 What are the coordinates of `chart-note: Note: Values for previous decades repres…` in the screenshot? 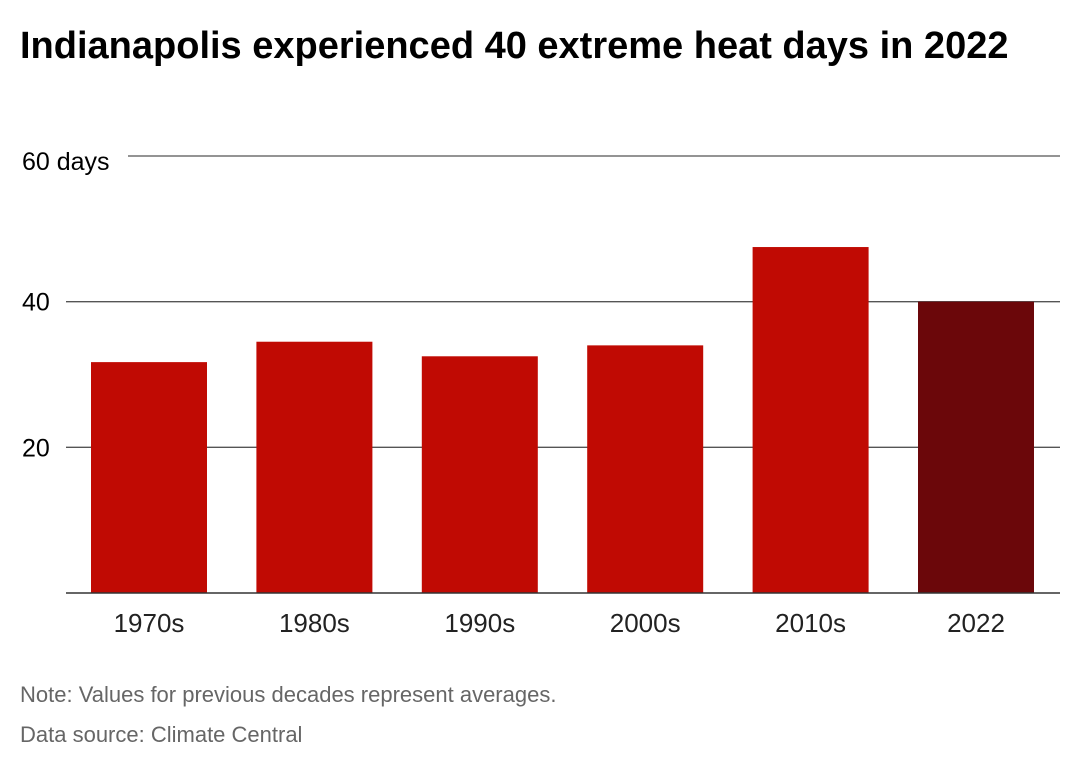 It's located at (288, 694).